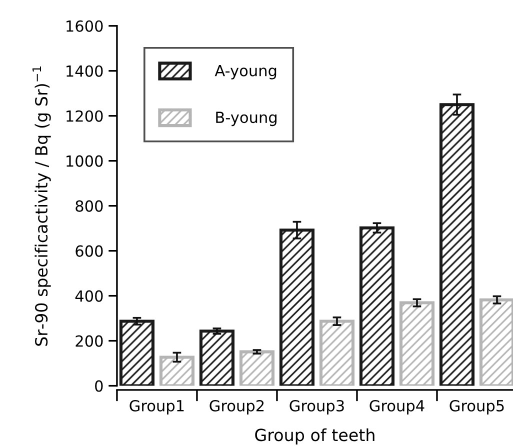  I want to click on y-tick-label: 0, so click(99, 386).